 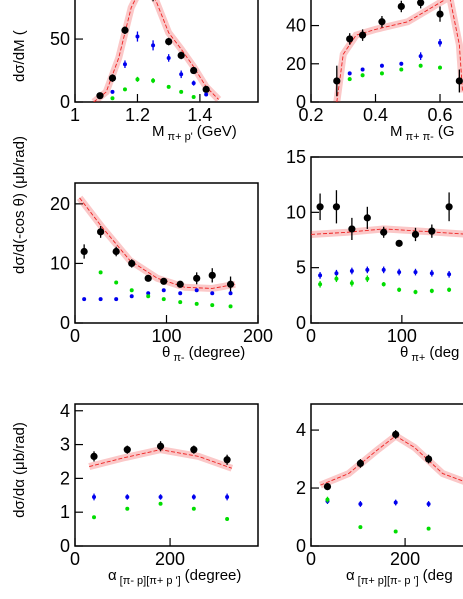 What do you see at coordinates (429, 354) in the screenshot?
I see `x-axis-label: θ π+ (deg` at bounding box center [429, 354].